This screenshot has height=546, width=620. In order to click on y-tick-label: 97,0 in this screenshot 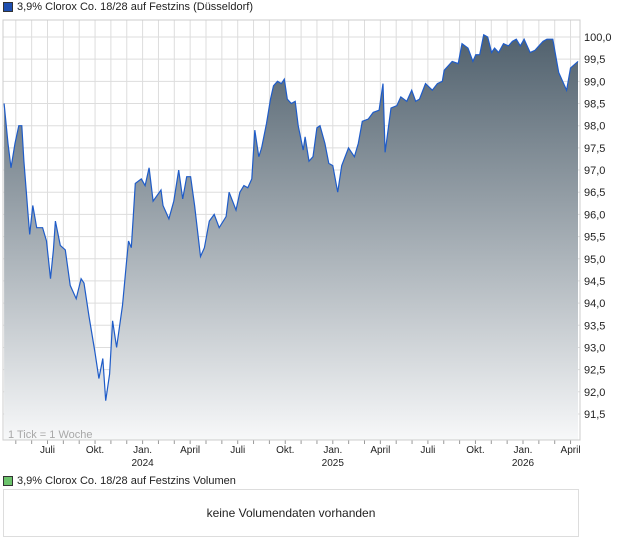, I will do `click(594, 171)`.